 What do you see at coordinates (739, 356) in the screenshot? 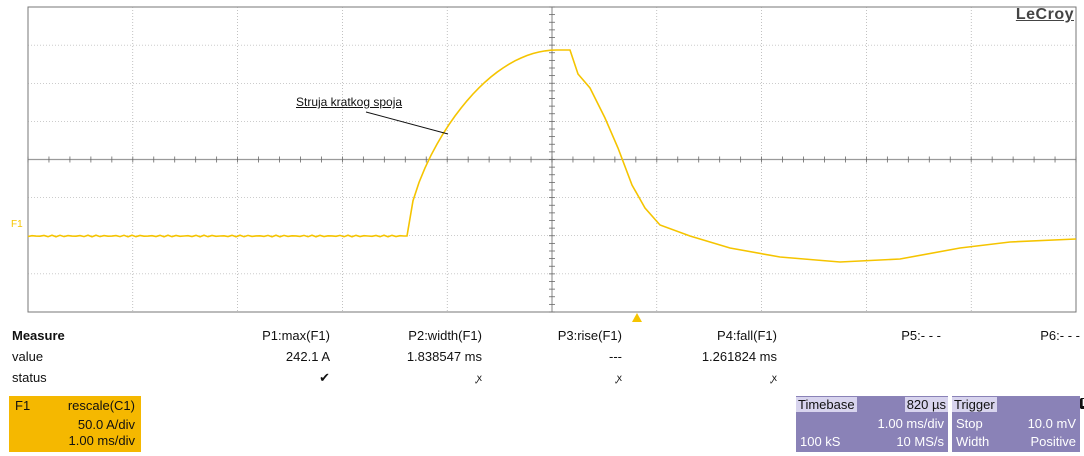
I see `param-p4-value: 1.261824 ms` at bounding box center [739, 356].